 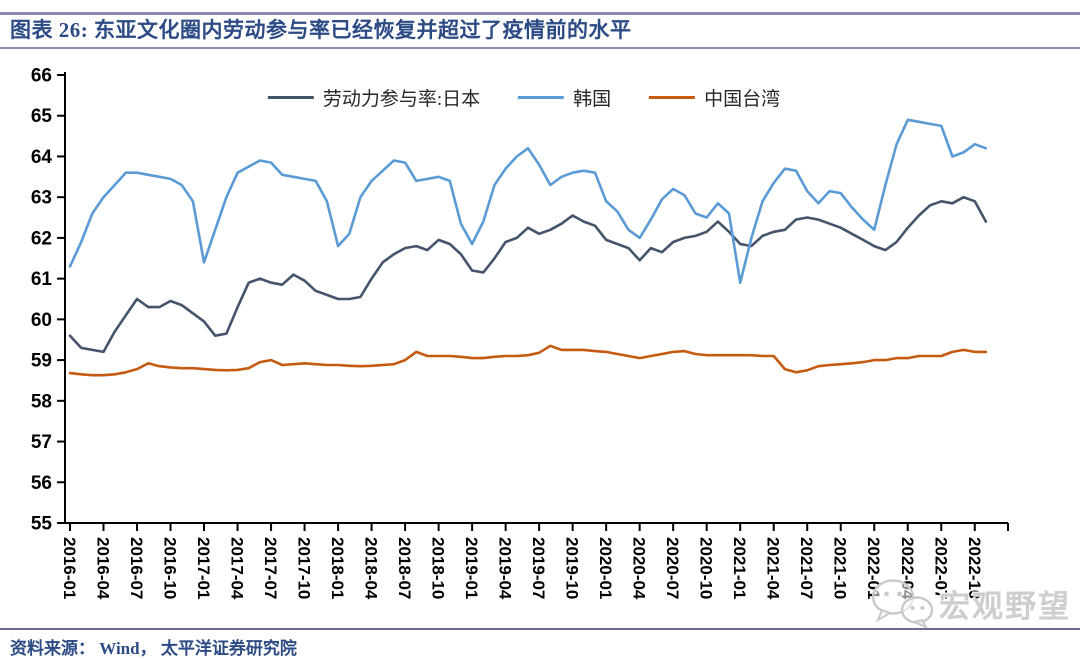 What do you see at coordinates (203, 568) in the screenshot?
I see `x-tick-label: 2017-01` at bounding box center [203, 568].